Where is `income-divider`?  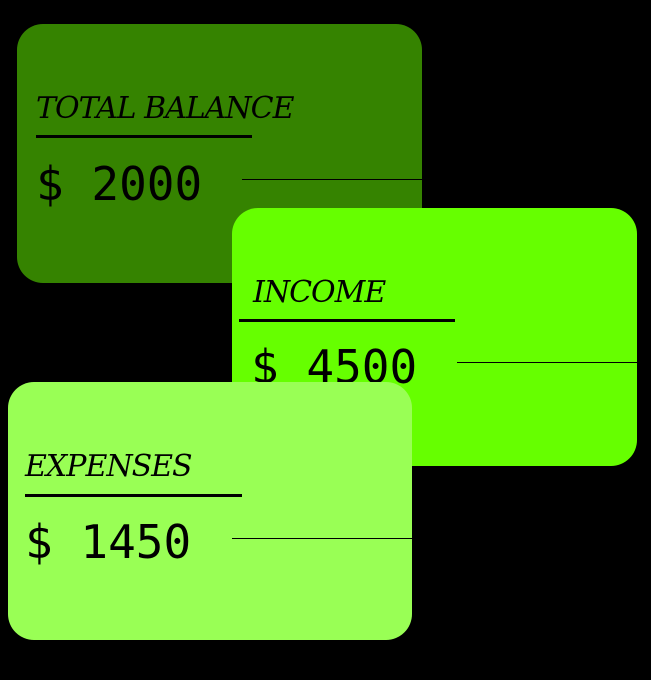
income-divider is located at coordinates (547, 362).